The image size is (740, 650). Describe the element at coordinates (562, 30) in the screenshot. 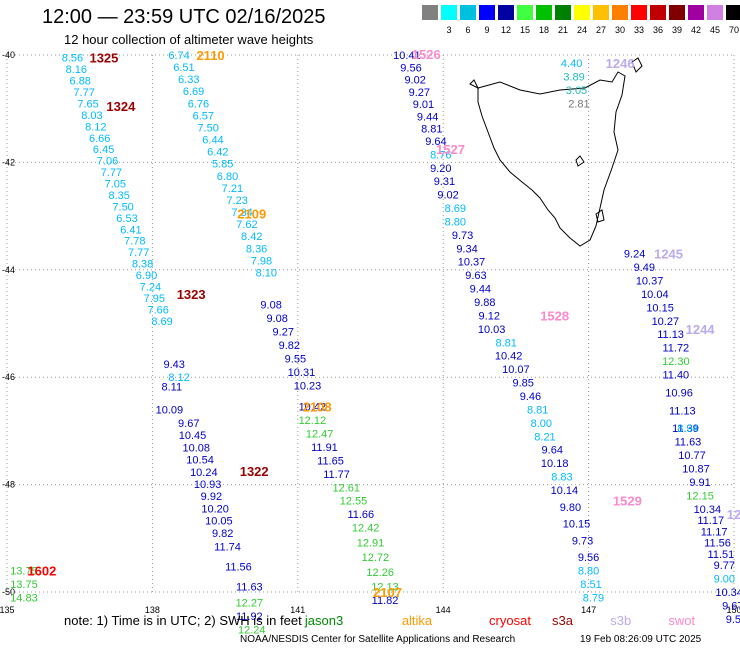

I see `legend-label: 21` at that location.